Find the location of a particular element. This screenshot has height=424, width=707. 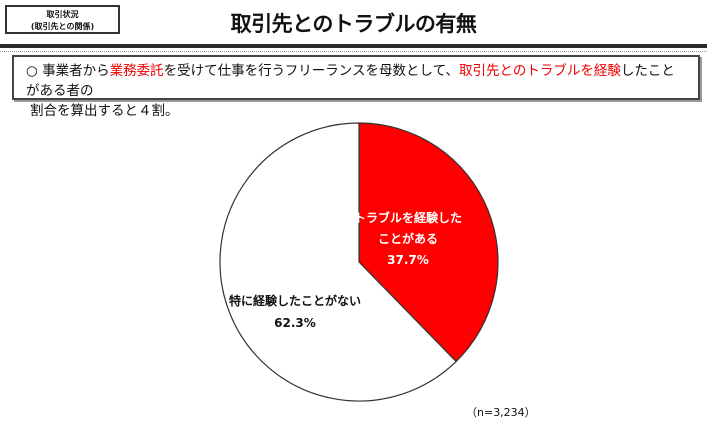

slice-value-experienced: 37.7% is located at coordinates (408, 260).